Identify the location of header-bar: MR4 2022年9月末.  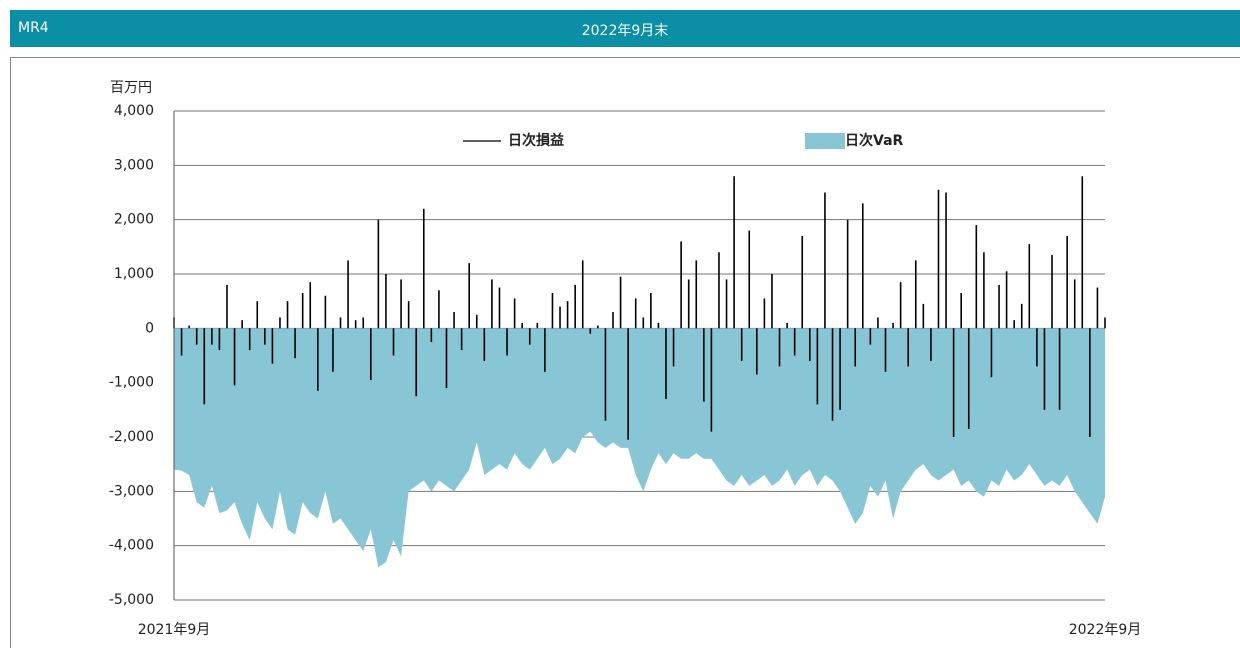
(625, 28).